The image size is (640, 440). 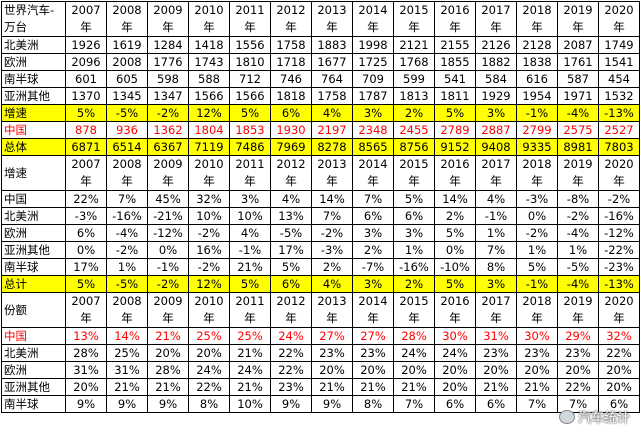 I want to click on cell-value: 9152, so click(x=455, y=147).